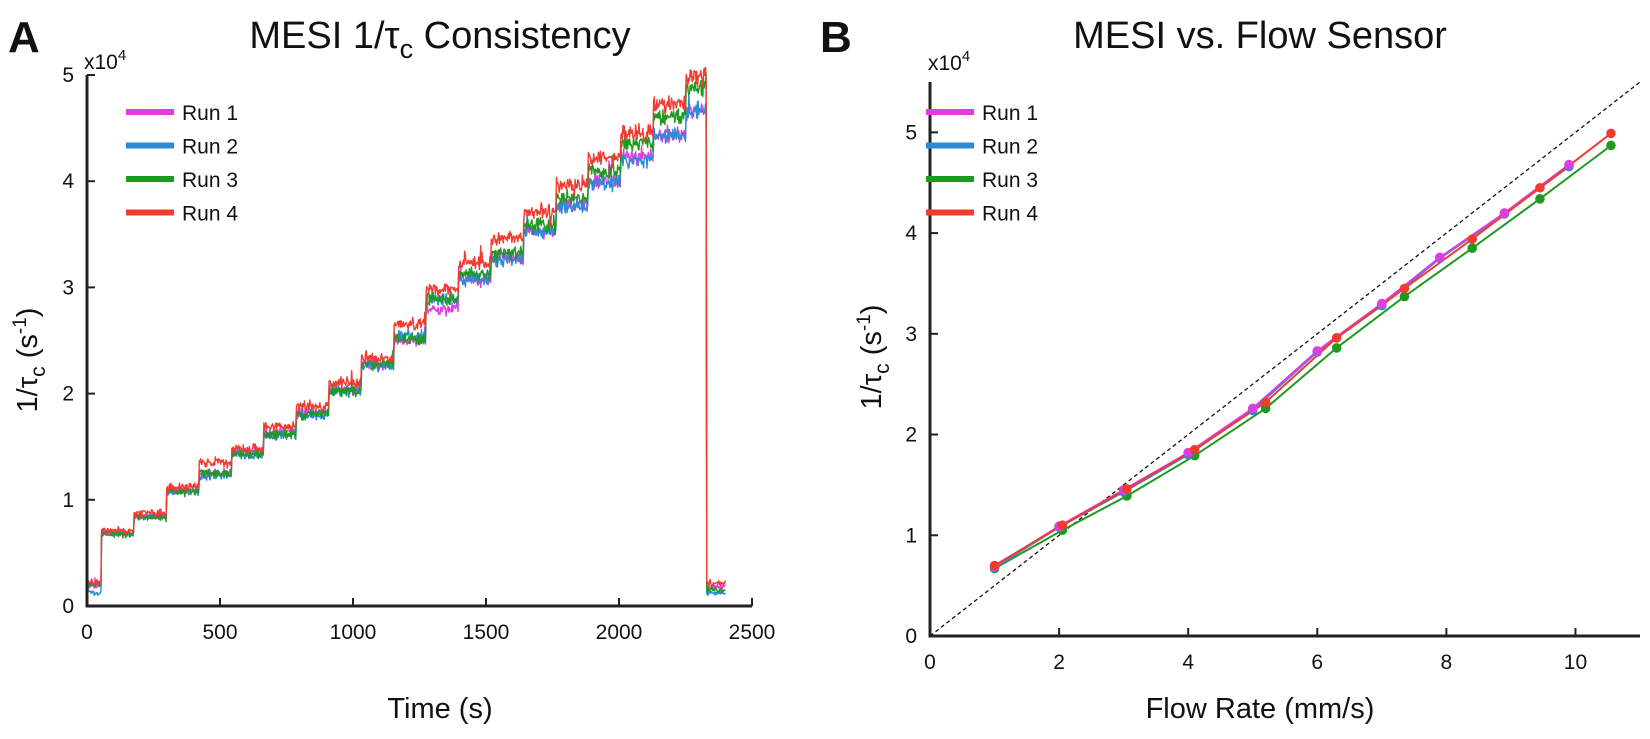 The width and height of the screenshot is (1650, 739). What do you see at coordinates (105, 60) in the screenshot?
I see `panel-a-y-multiplier: x104` at bounding box center [105, 60].